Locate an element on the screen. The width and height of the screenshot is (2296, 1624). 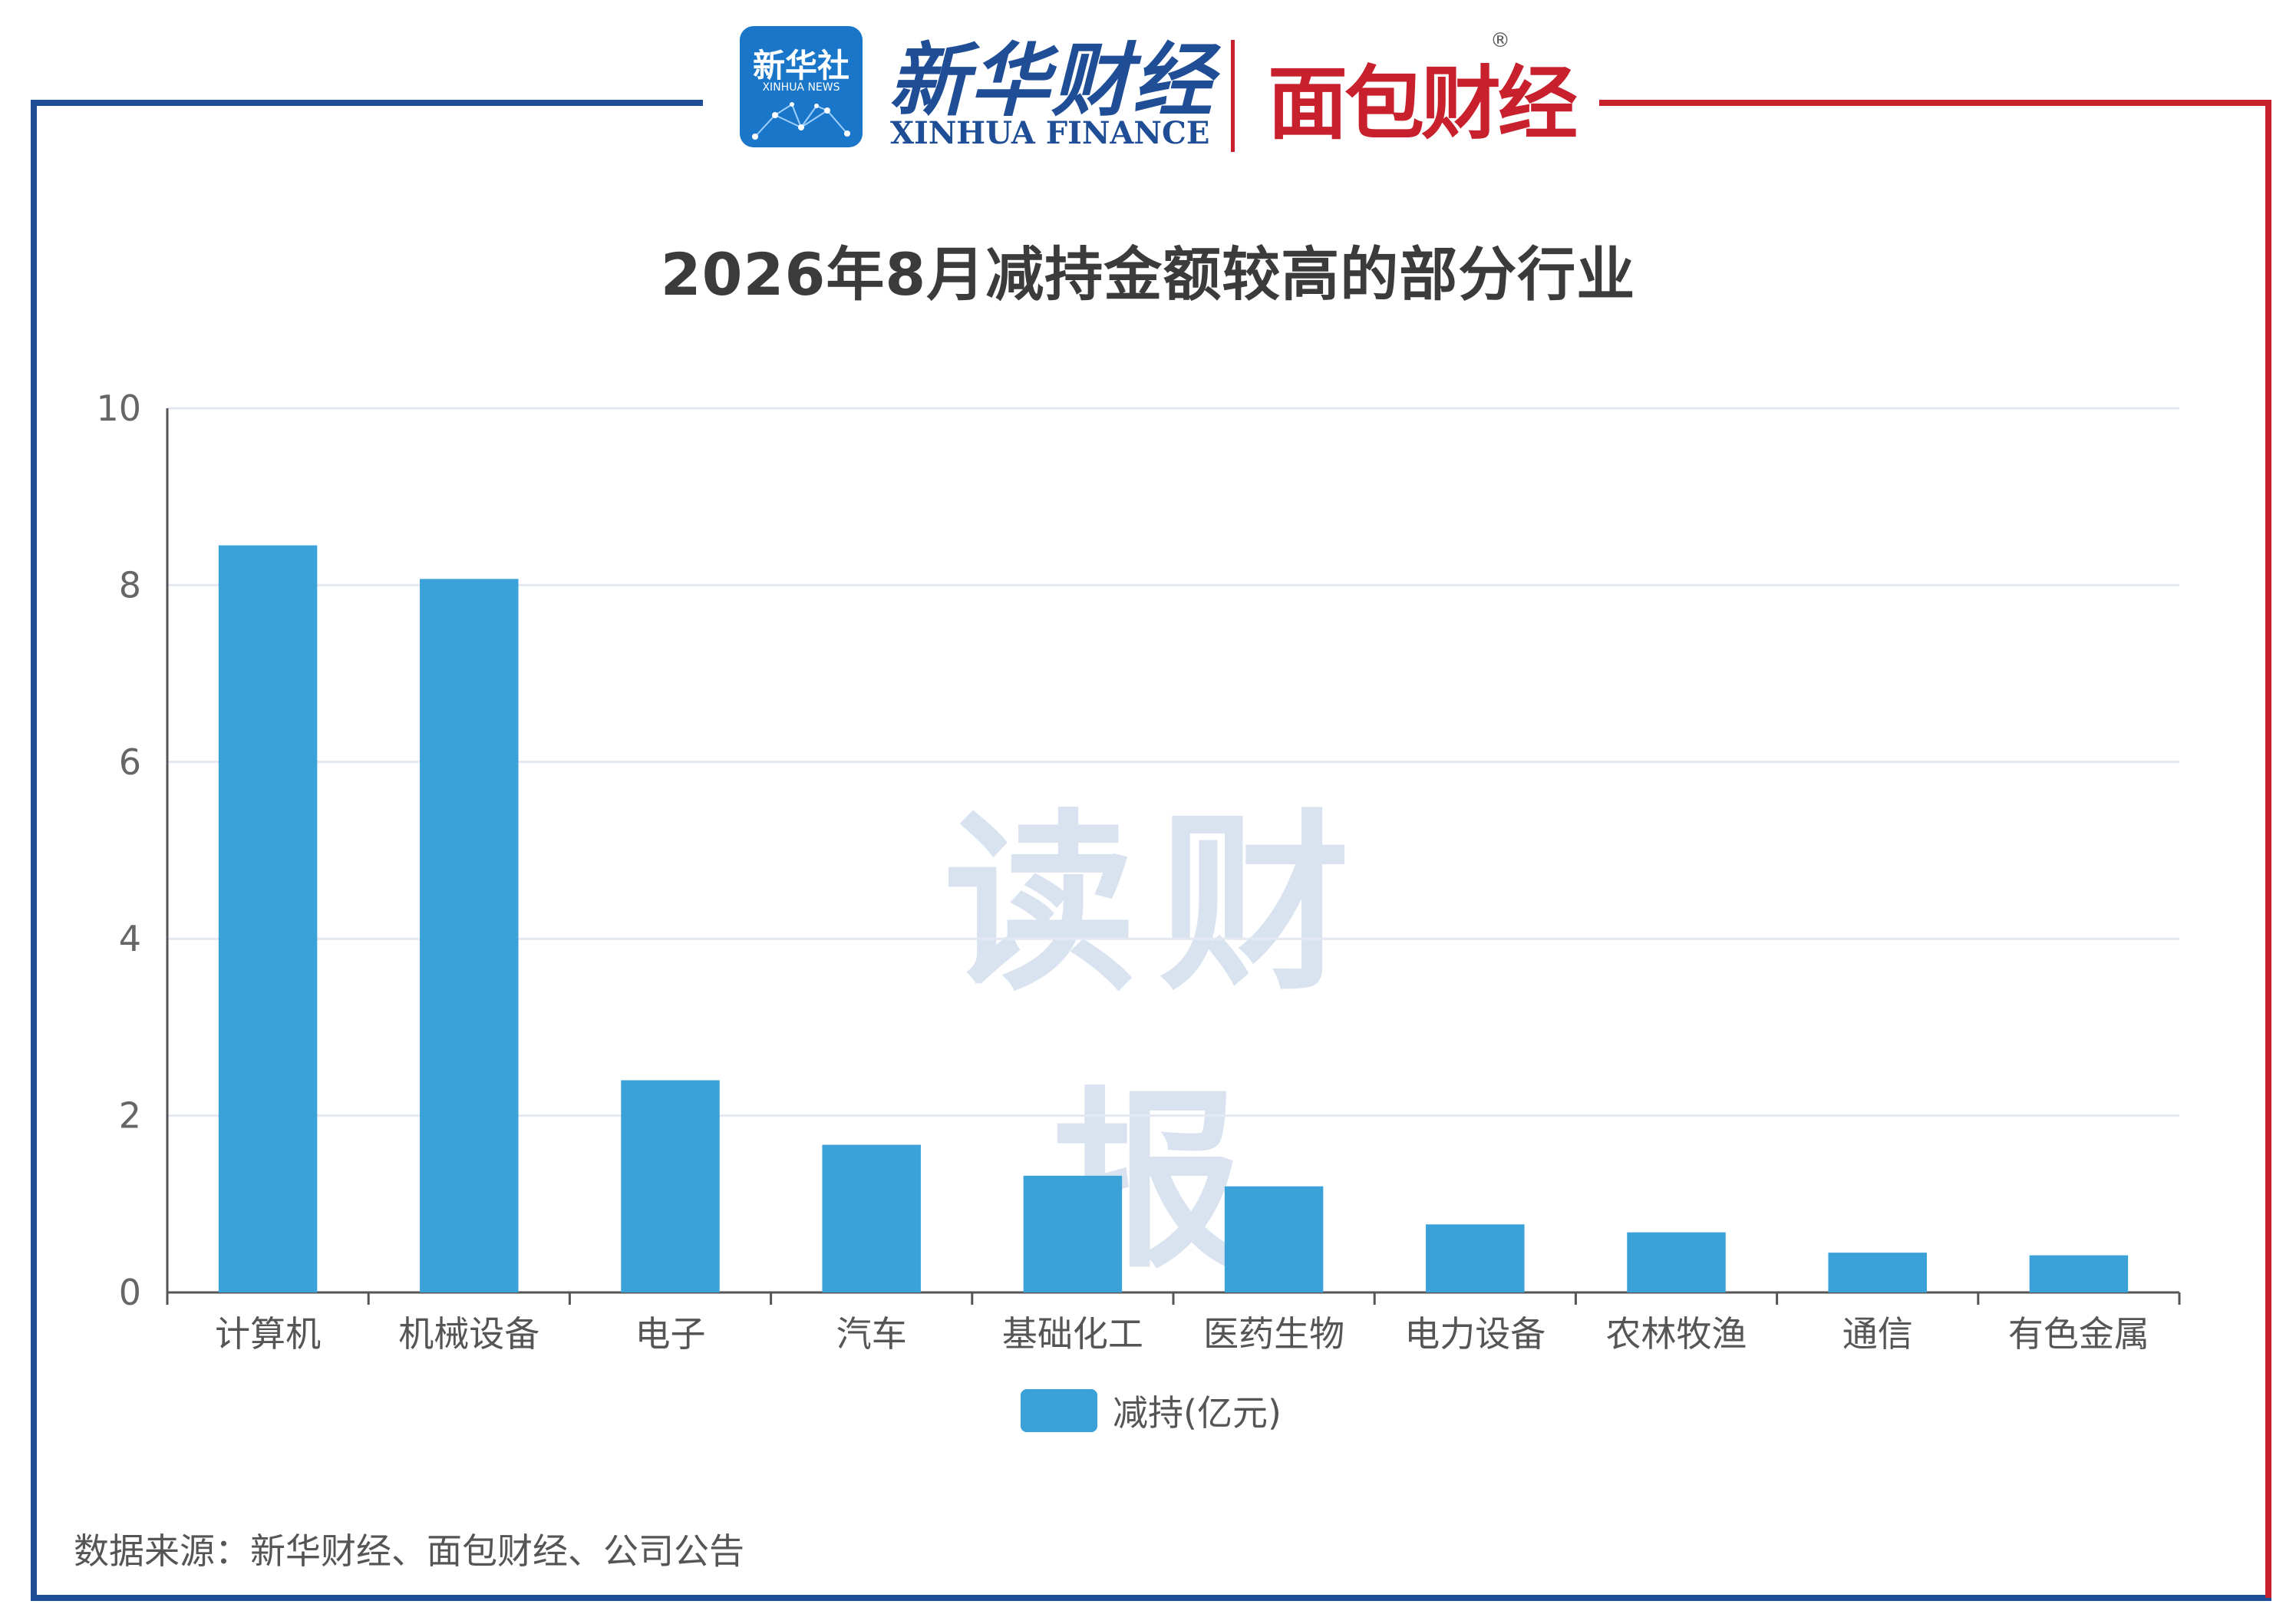
x-tick-label: 计算机 is located at coordinates (268, 1334).